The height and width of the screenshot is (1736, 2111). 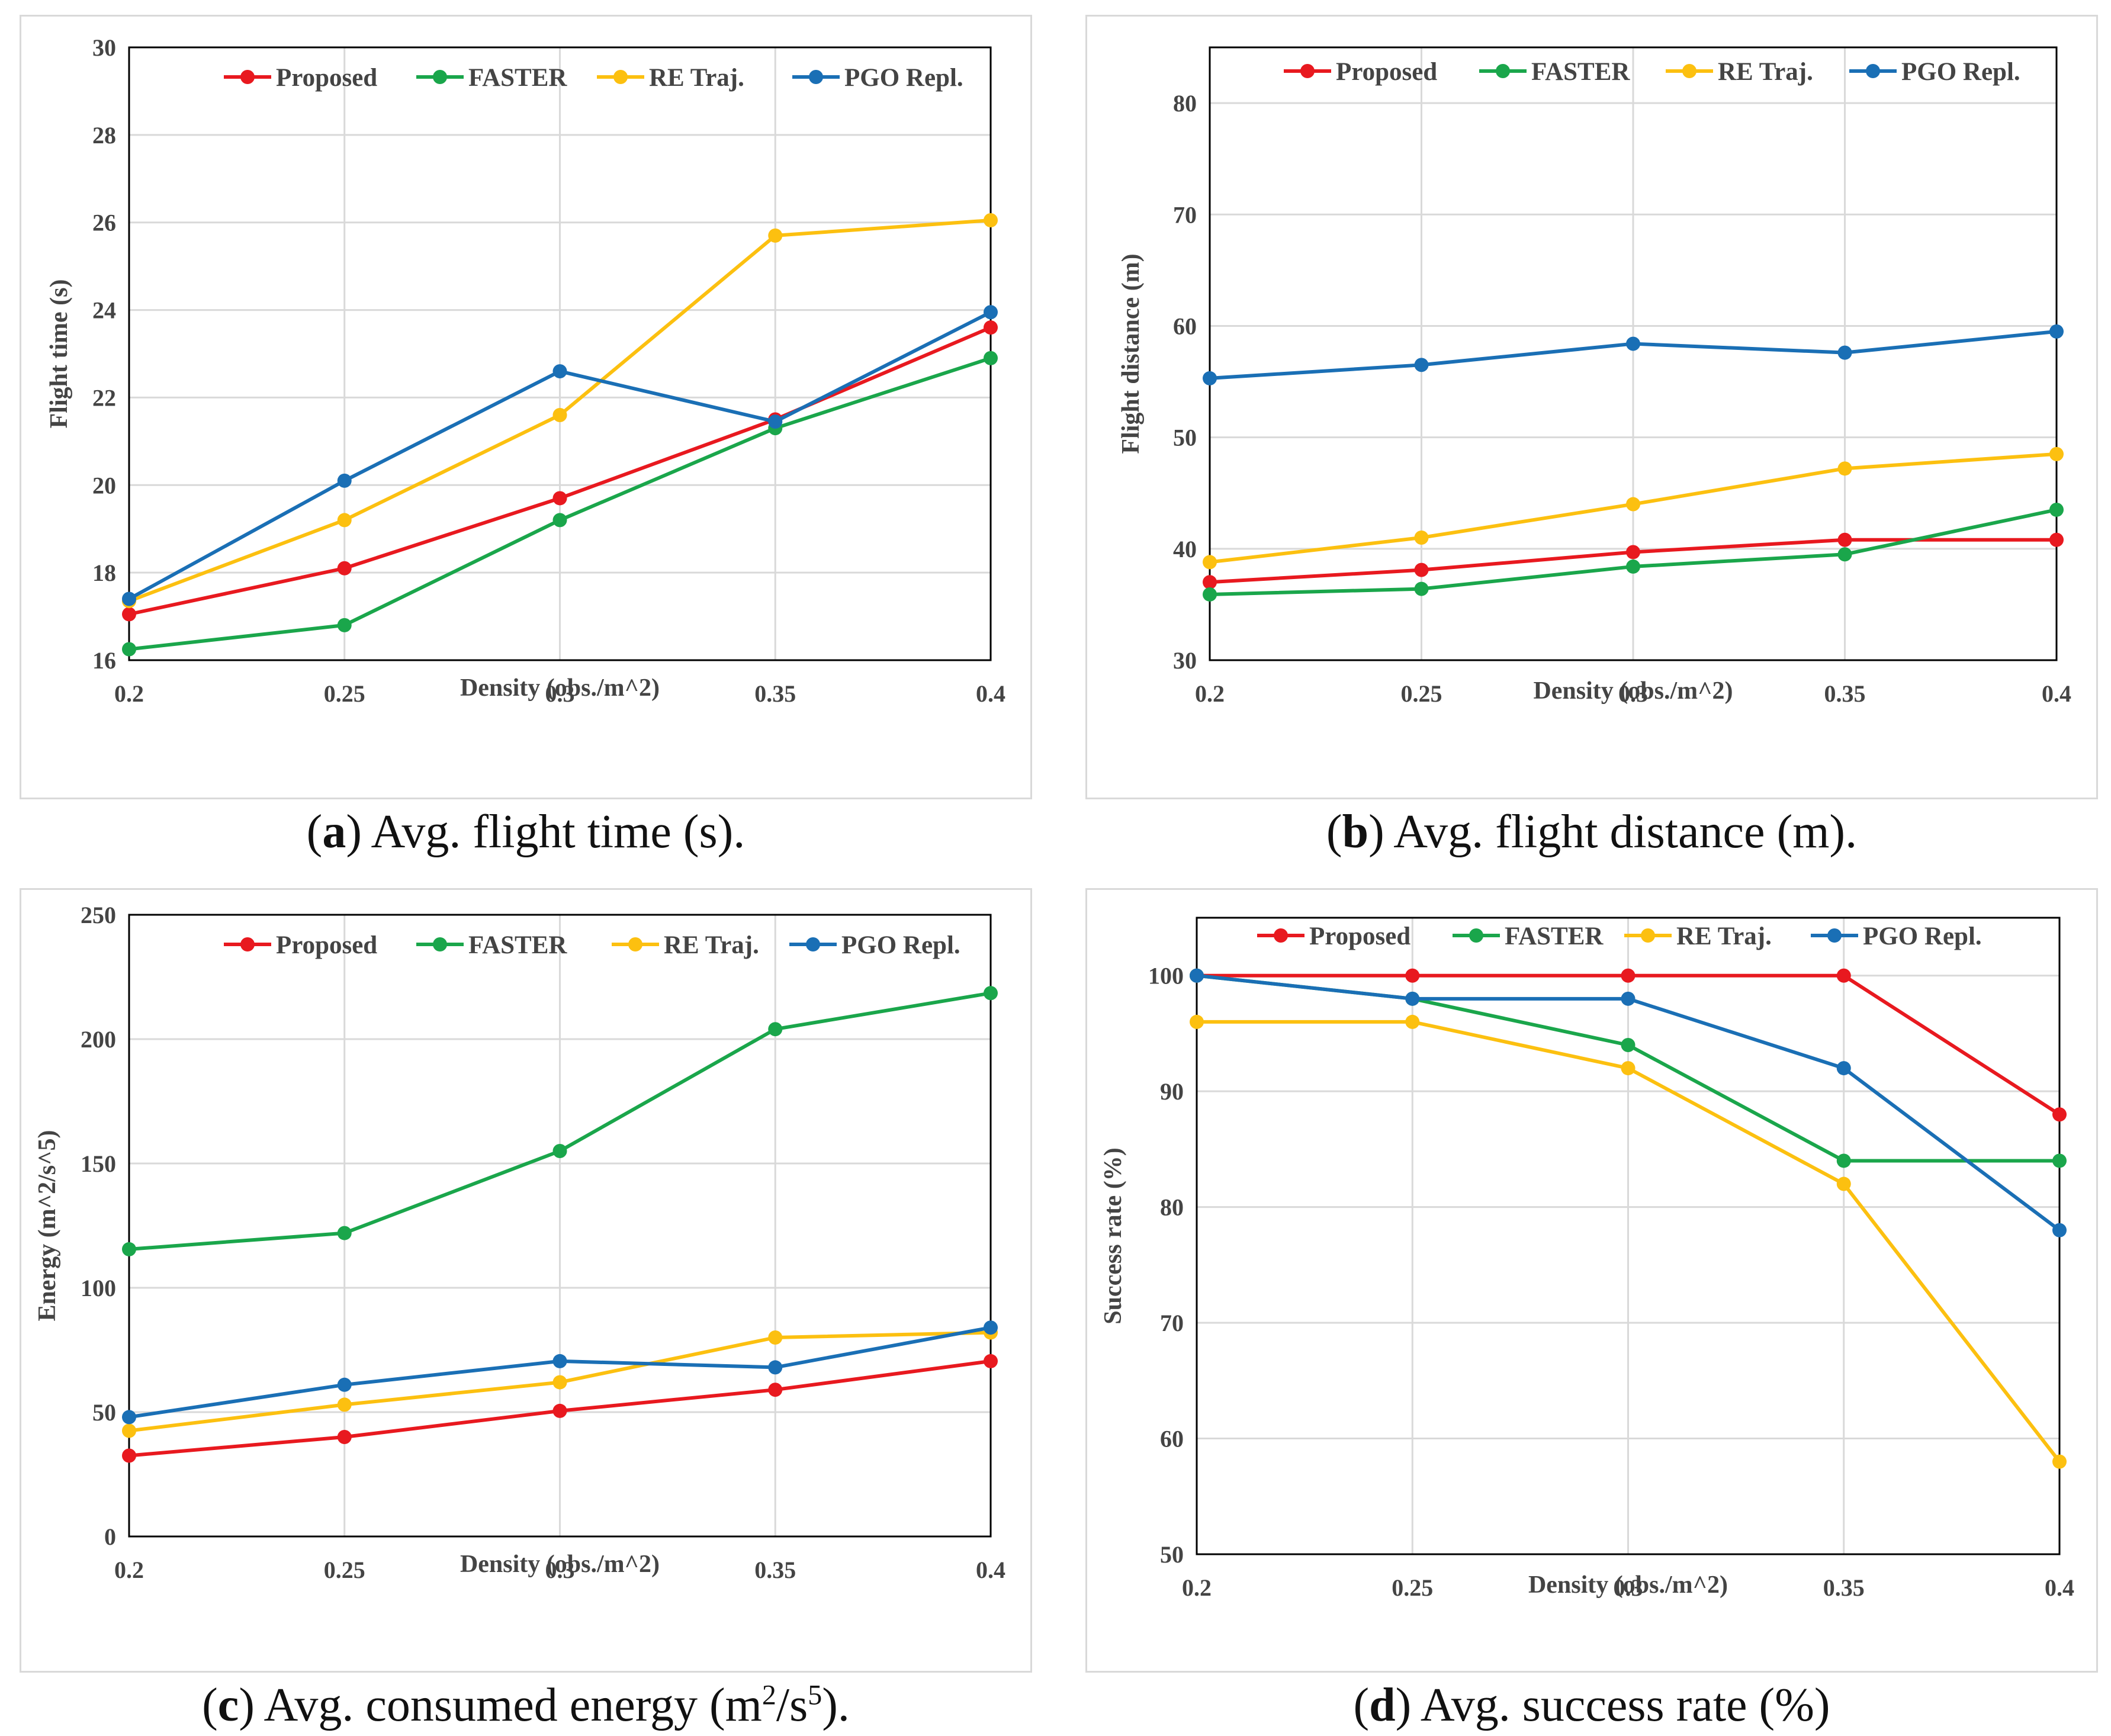 I want to click on y-tick-label: 70, so click(x=1185, y=214).